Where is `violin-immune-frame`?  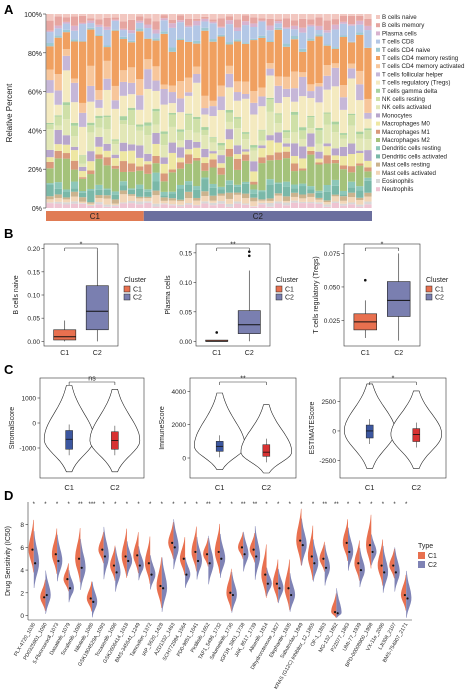 violin-immune-frame is located at coordinates (243, 428).